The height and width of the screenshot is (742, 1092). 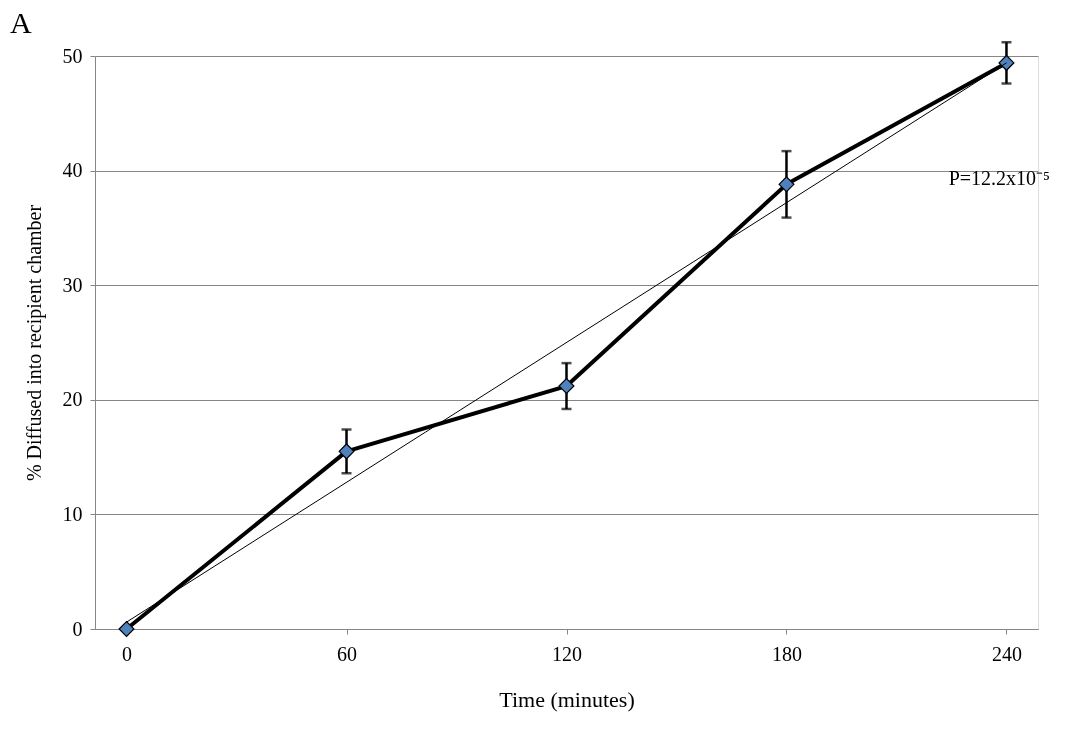 What do you see at coordinates (347, 653) in the screenshot?
I see `x-tick-label: 60` at bounding box center [347, 653].